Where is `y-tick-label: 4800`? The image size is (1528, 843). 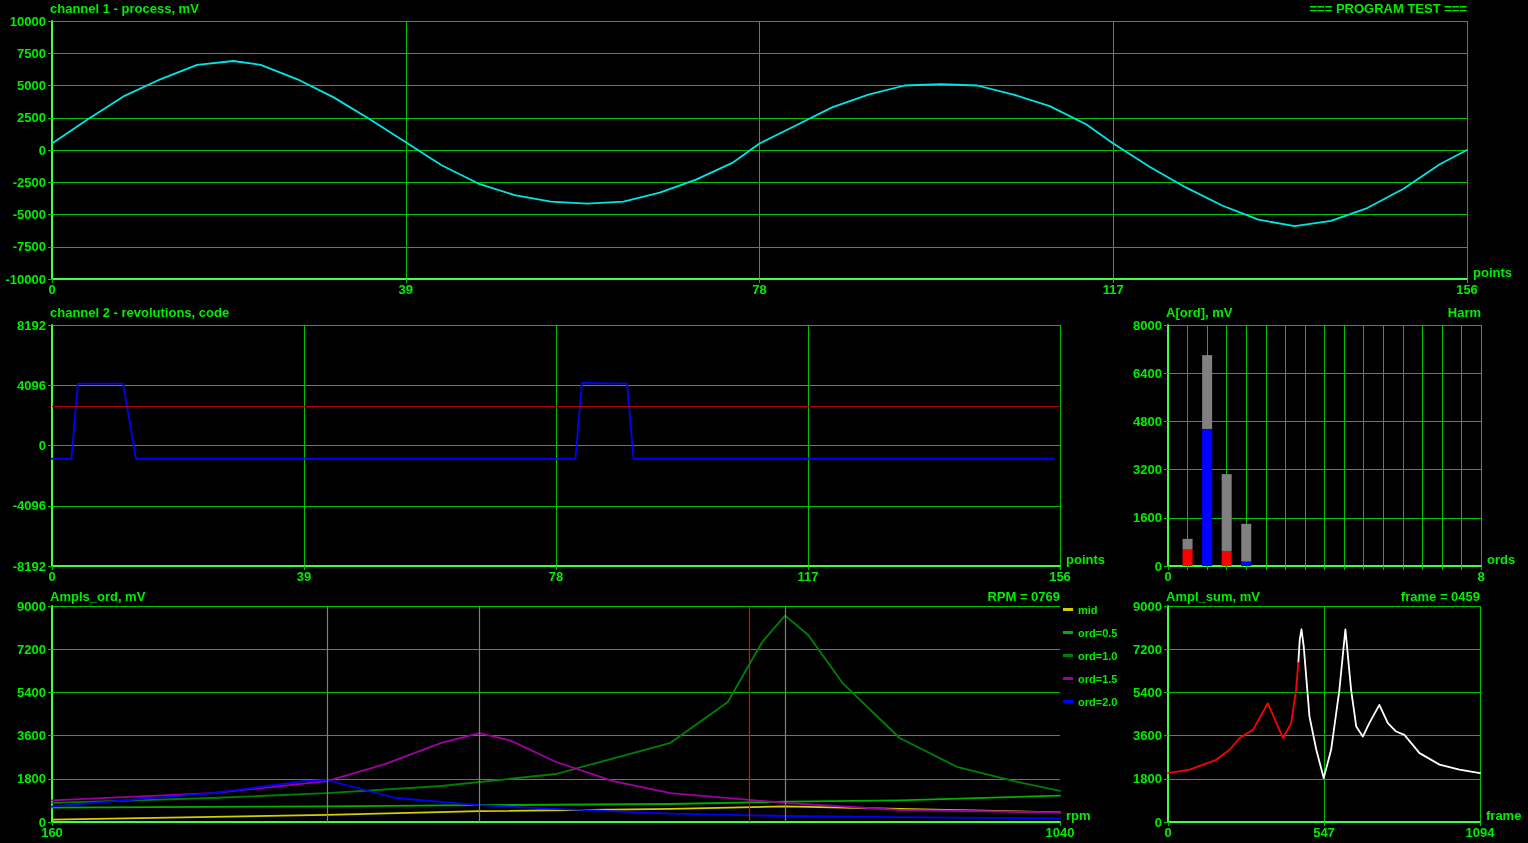 y-tick-label: 4800 is located at coordinates (1147, 421).